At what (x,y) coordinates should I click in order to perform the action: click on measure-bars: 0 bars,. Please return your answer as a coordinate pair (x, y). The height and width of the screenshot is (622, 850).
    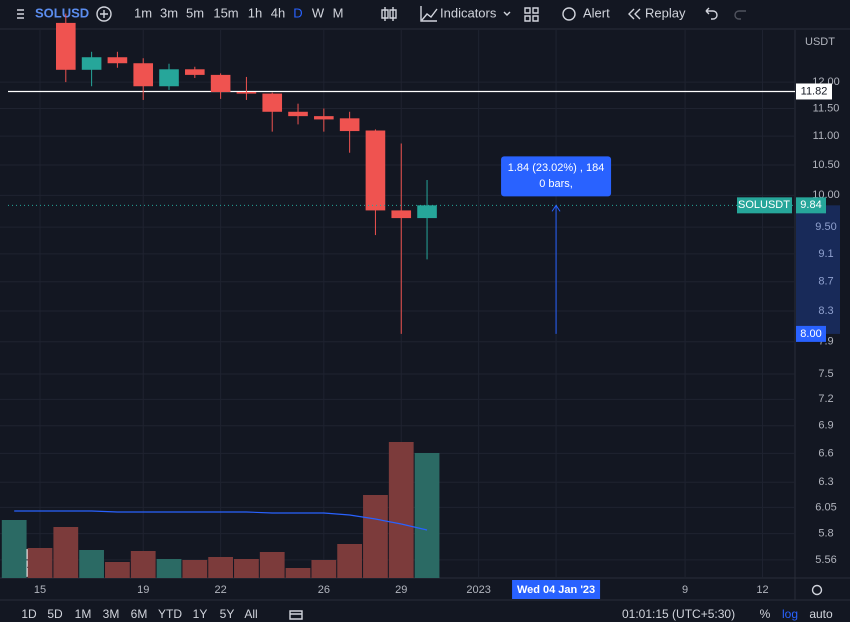
    Looking at the image, I should click on (556, 184).